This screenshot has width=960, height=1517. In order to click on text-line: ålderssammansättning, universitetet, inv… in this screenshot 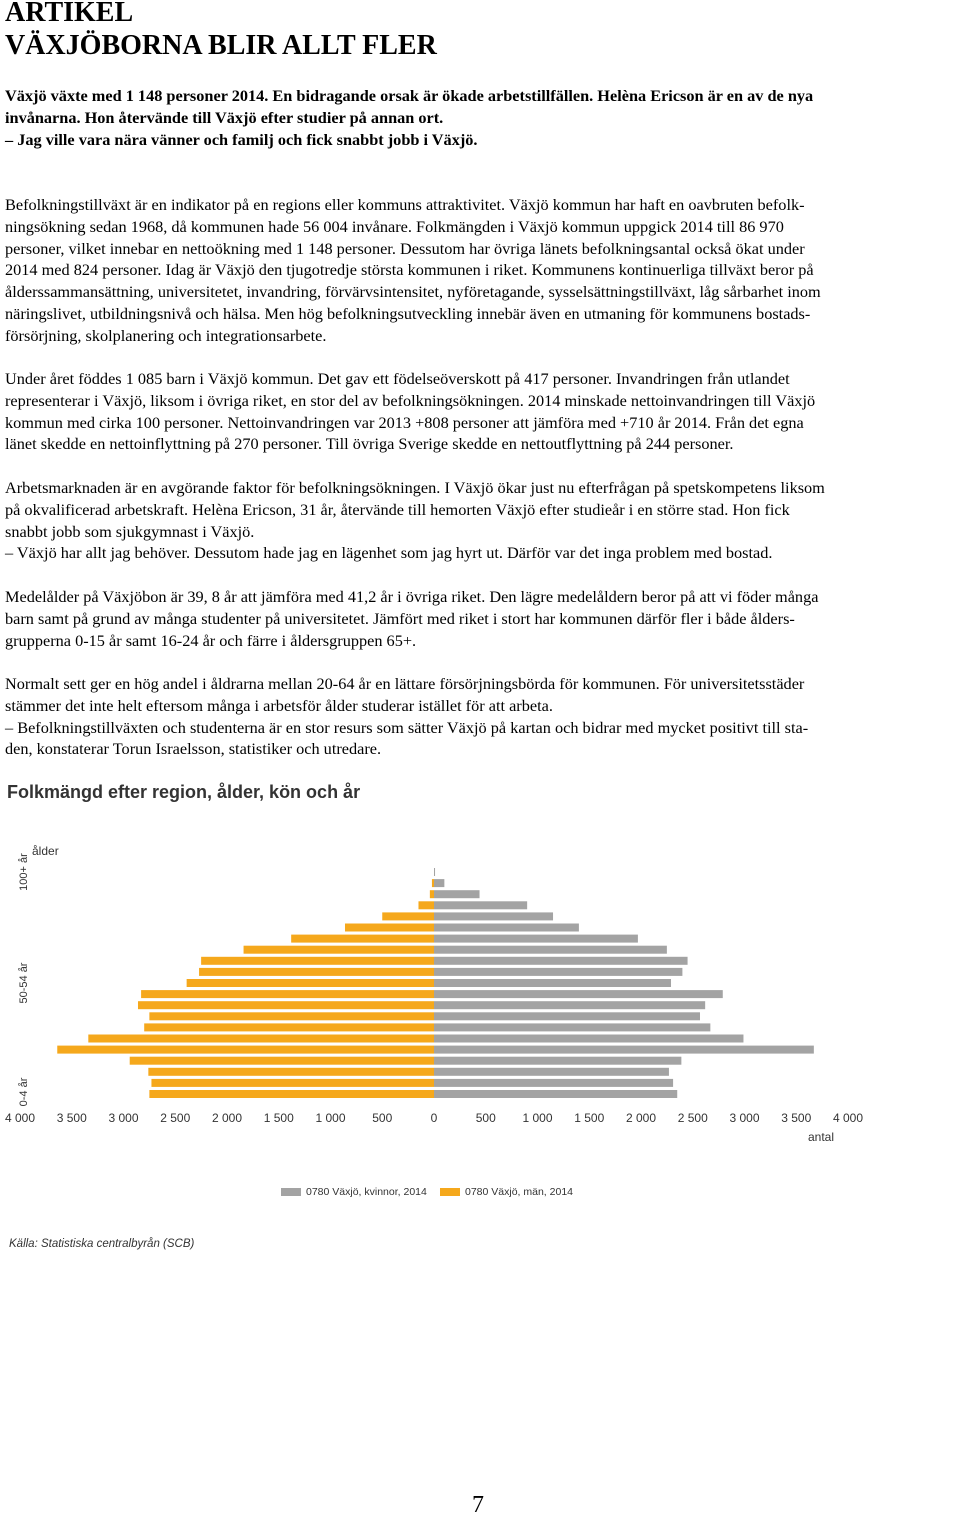, I will do `click(413, 292)`.